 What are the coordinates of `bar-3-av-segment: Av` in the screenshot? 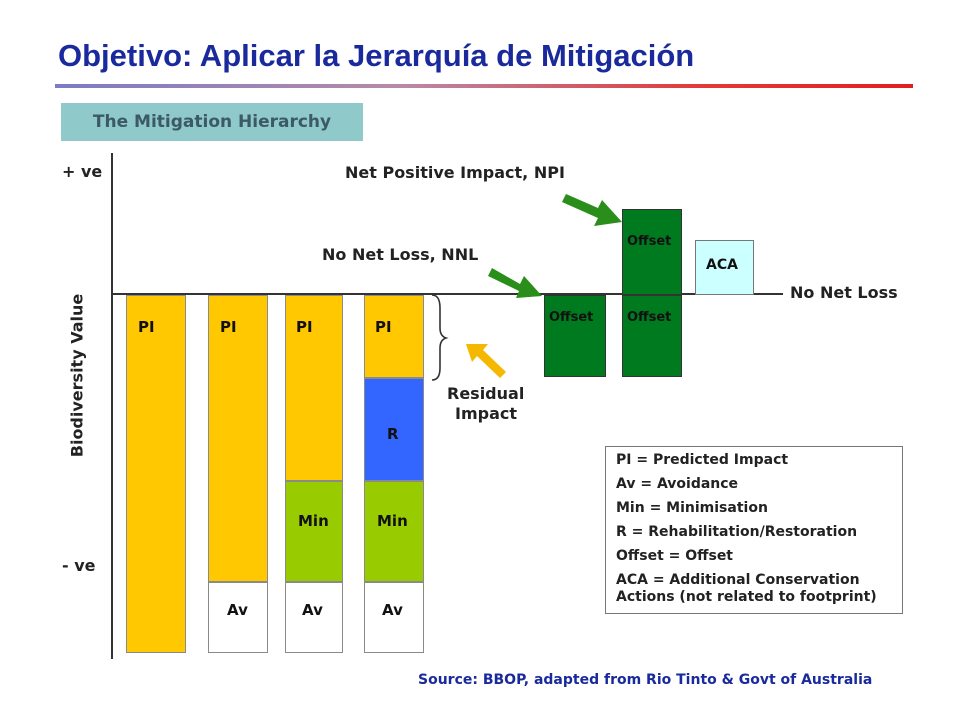 It's located at (314, 617).